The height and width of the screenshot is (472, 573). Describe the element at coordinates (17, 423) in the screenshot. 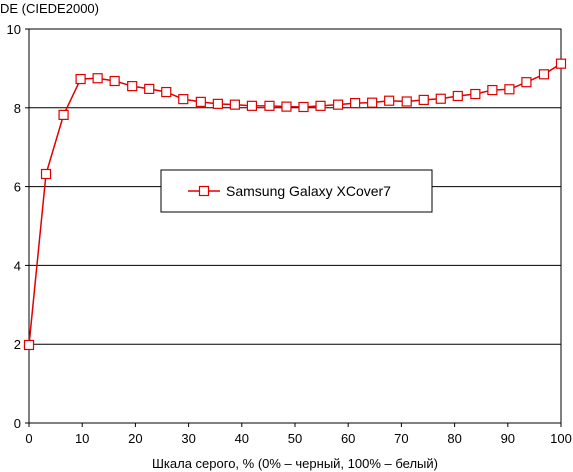

I see `y-tick-label: 0` at that location.